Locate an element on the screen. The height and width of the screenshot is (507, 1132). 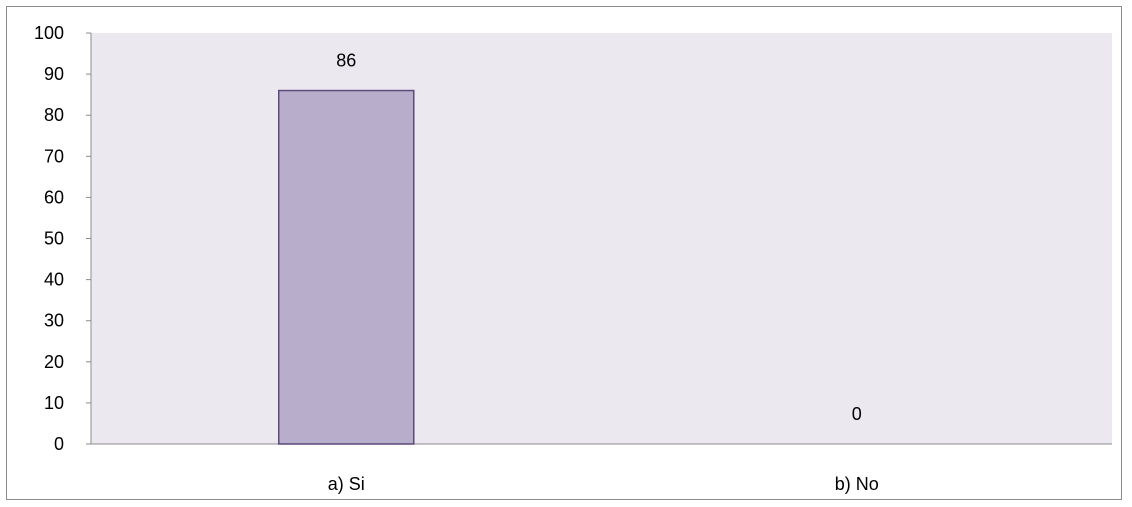
y-tick-label: 60 is located at coordinates (54, 197).